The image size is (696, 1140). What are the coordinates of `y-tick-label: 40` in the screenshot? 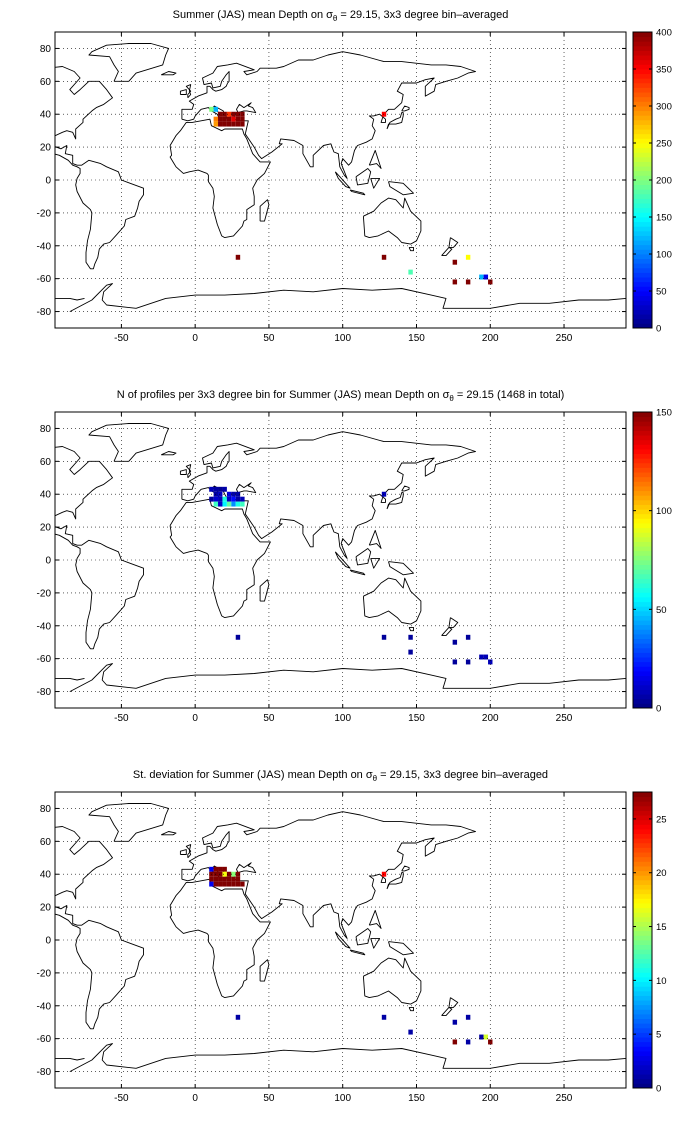 It's located at (46, 875).